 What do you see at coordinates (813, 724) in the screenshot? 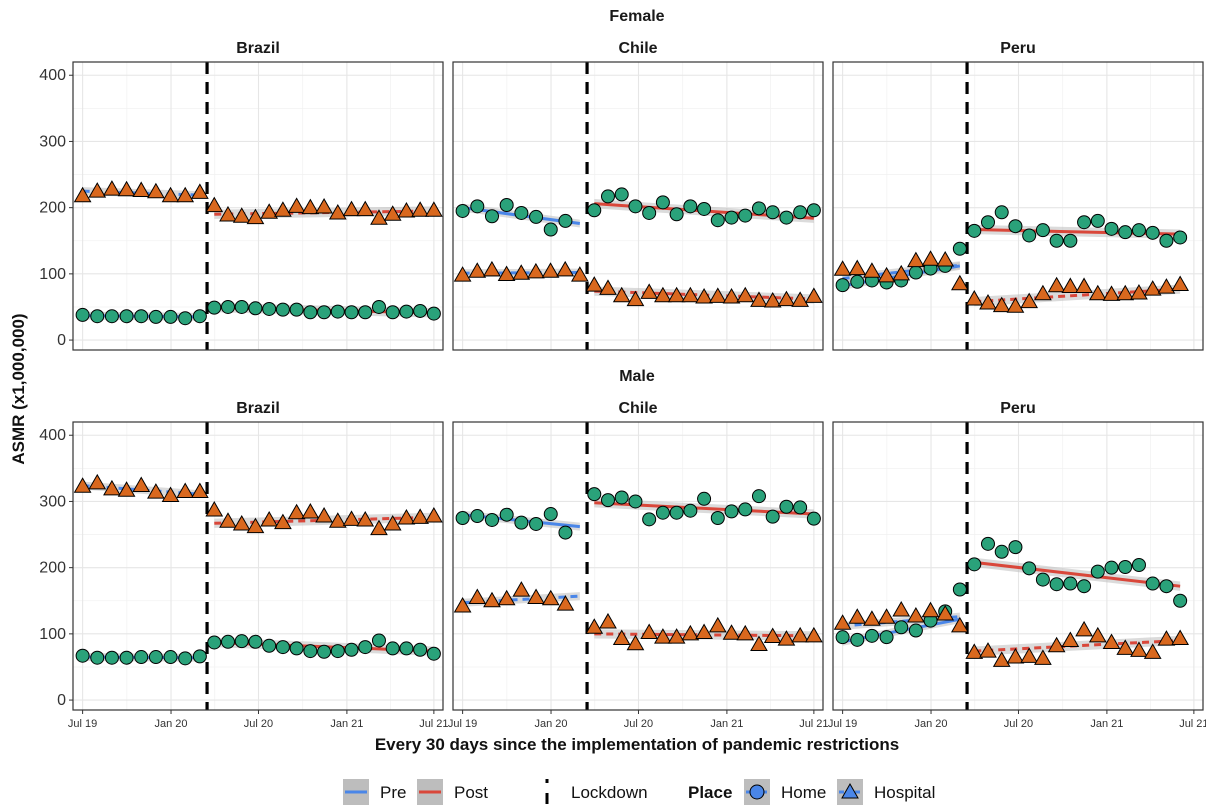
I see `x-tick-label: Jul 21` at bounding box center [813, 724].